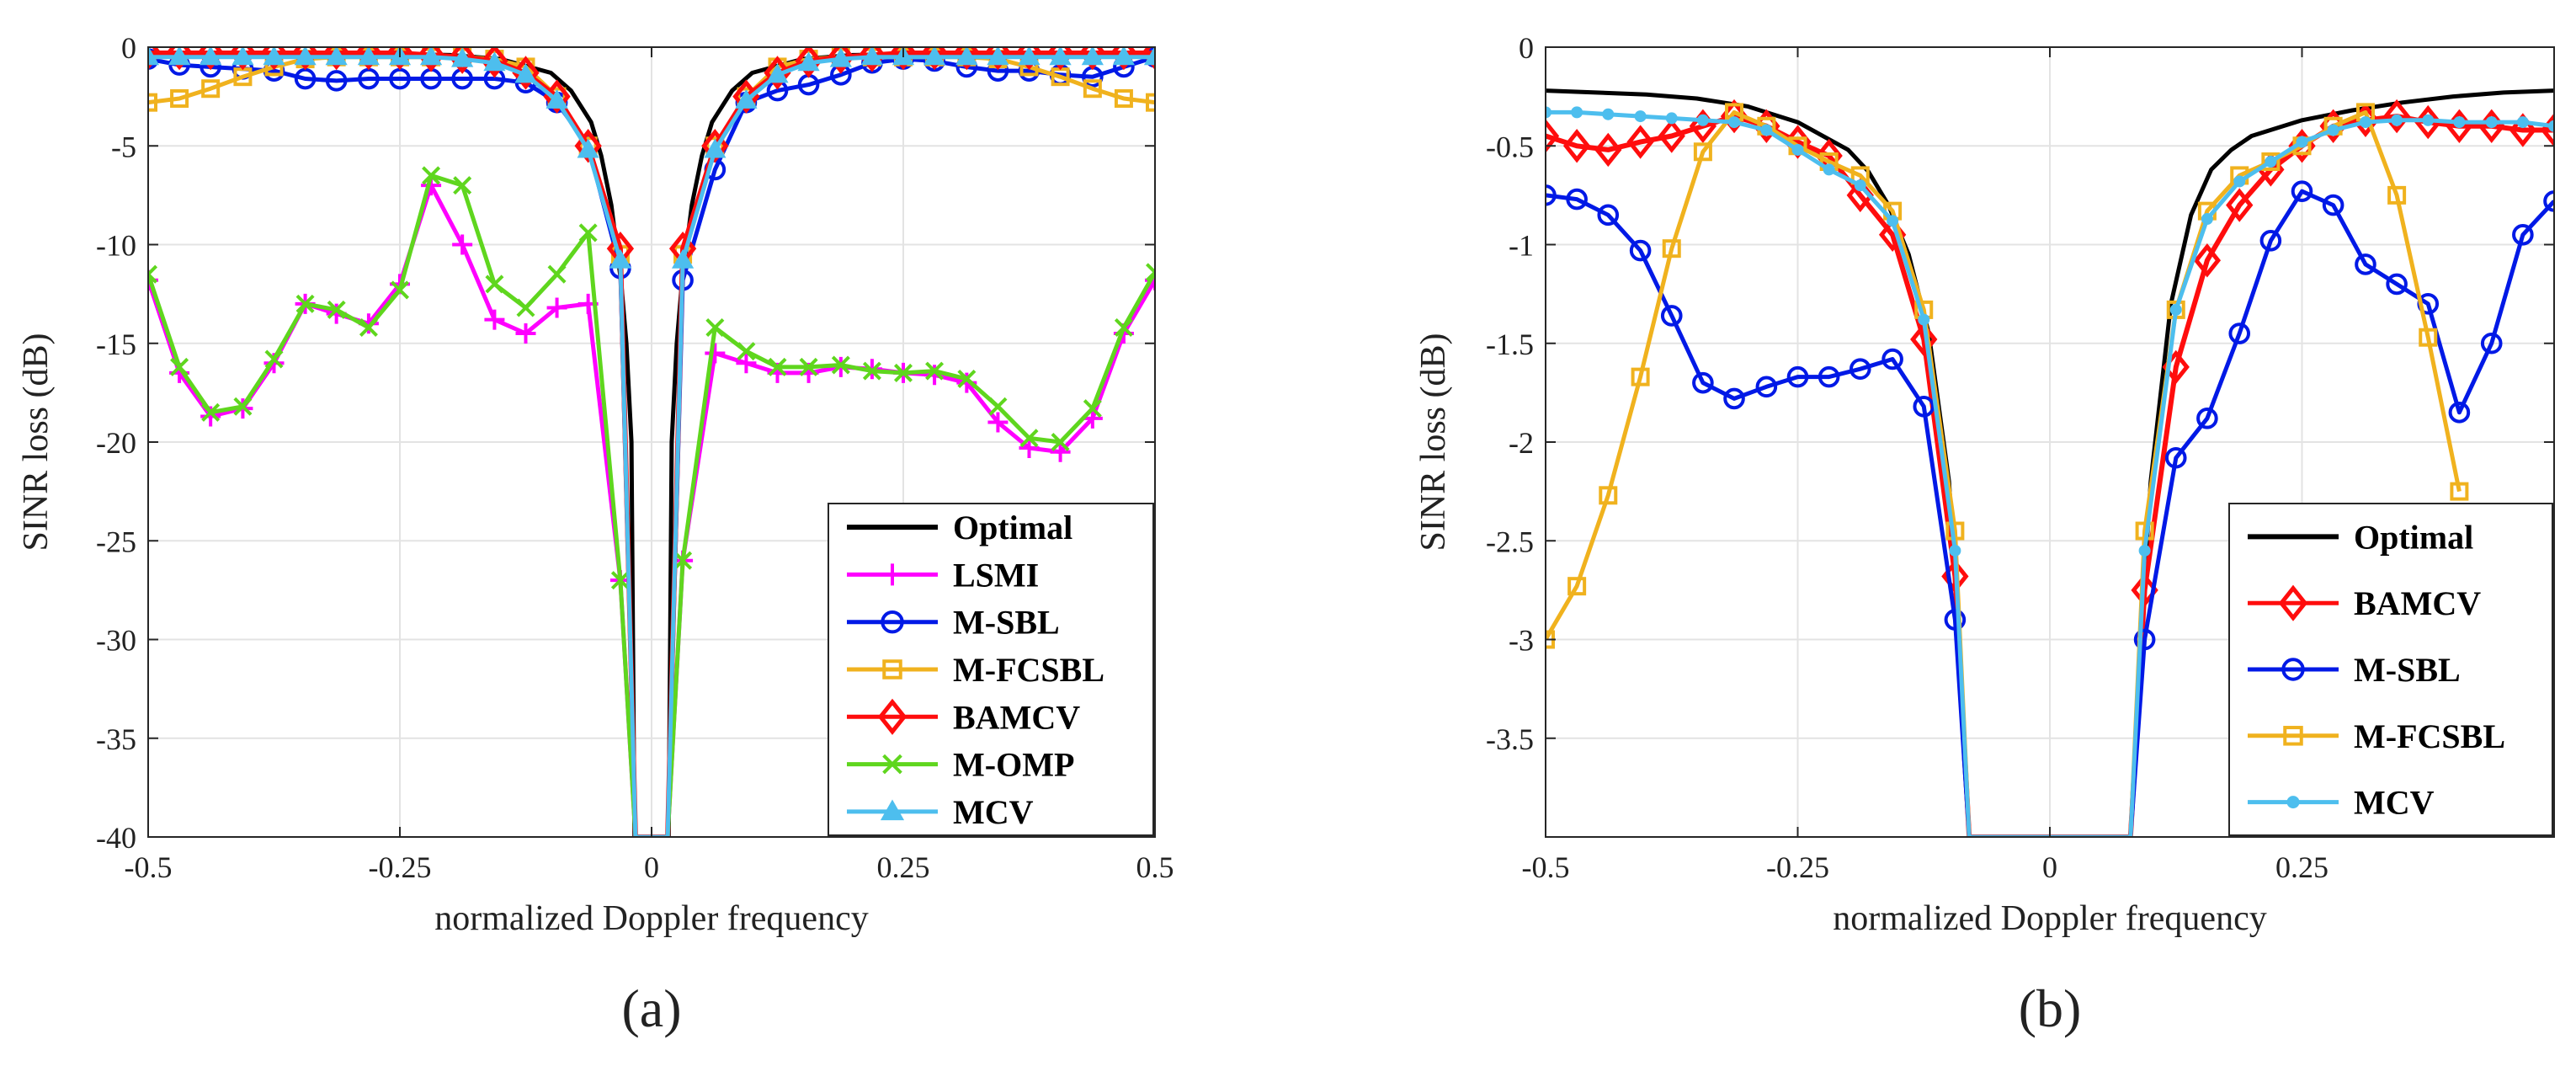  What do you see at coordinates (2293, 736) in the screenshot?
I see `legend-marker-m-fcsbl` at bounding box center [2293, 736].